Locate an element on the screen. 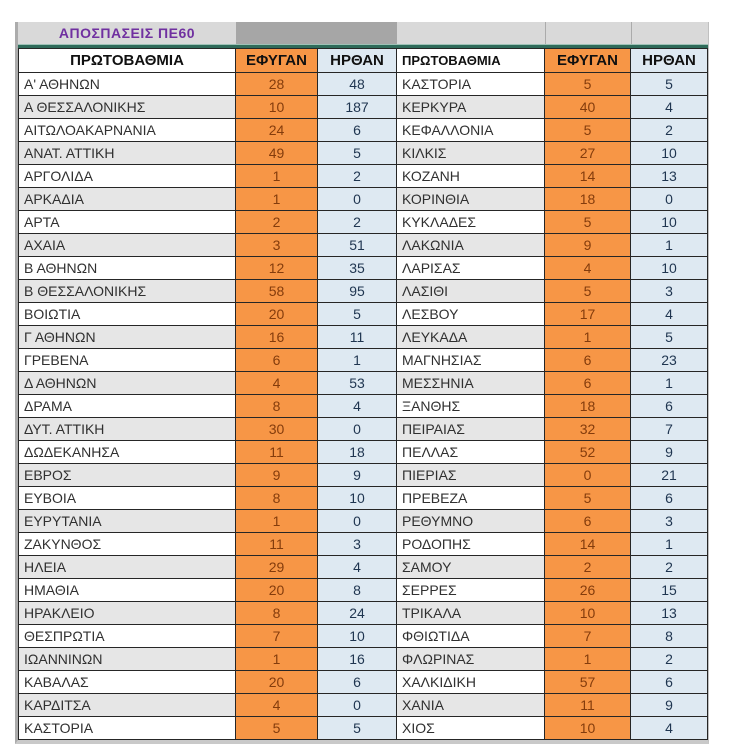 The height and width of the screenshot is (756, 732). table-row: ΑΡΚΑΔΙΑ 1 0 ΚΟΡΙΝΘΙΑ 18 0 is located at coordinates (363, 199).